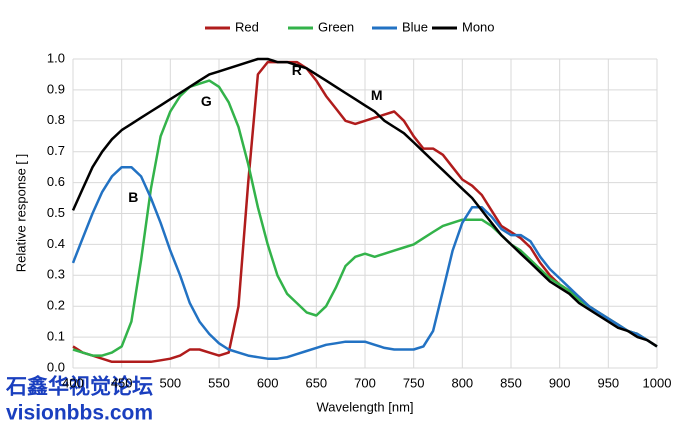 The width and height of the screenshot is (690, 428). What do you see at coordinates (56, 88) in the screenshot?
I see `y-tick-label: 0.9` at bounding box center [56, 88].